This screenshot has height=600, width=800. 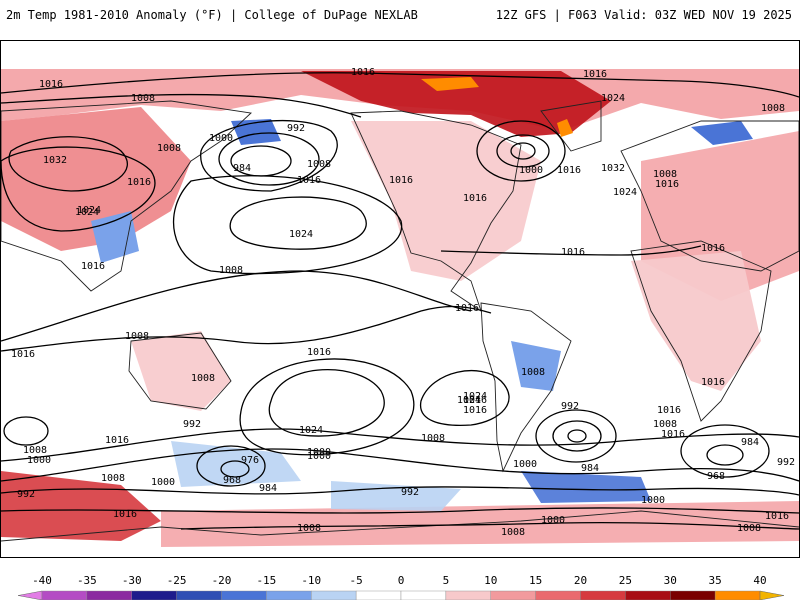 I want to click on coastline-south-america, so click(x=526, y=387).